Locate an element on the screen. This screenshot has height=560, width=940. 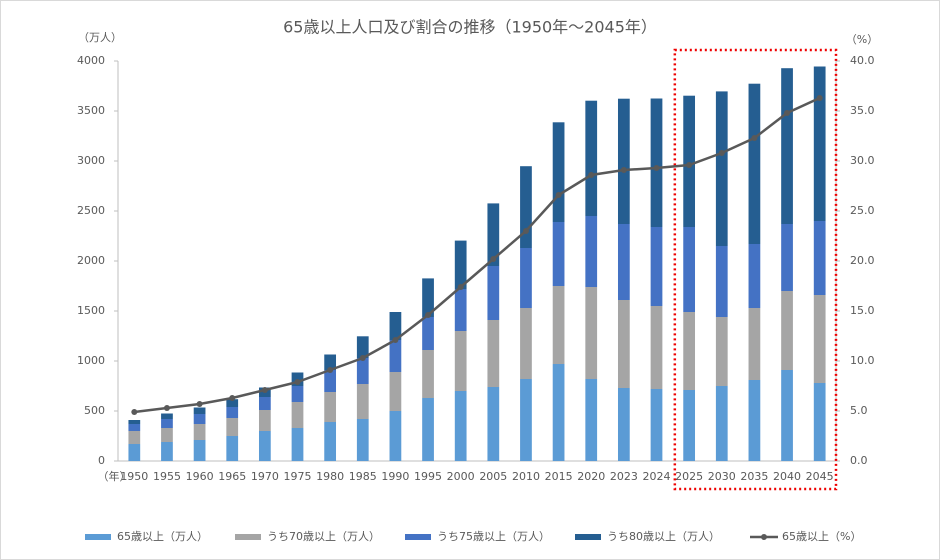
x-tick-label: 2045 is located at coordinates (820, 476).